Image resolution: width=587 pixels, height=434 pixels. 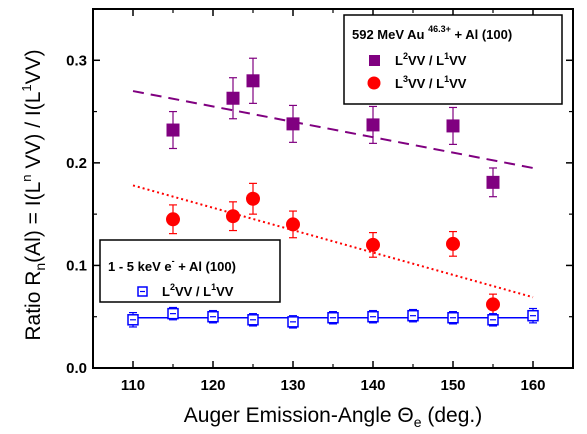 I want to click on y-axis-label: Ratio Rn(Al) = I(Ln VV) / I(L1VV), so click(x=33, y=194).